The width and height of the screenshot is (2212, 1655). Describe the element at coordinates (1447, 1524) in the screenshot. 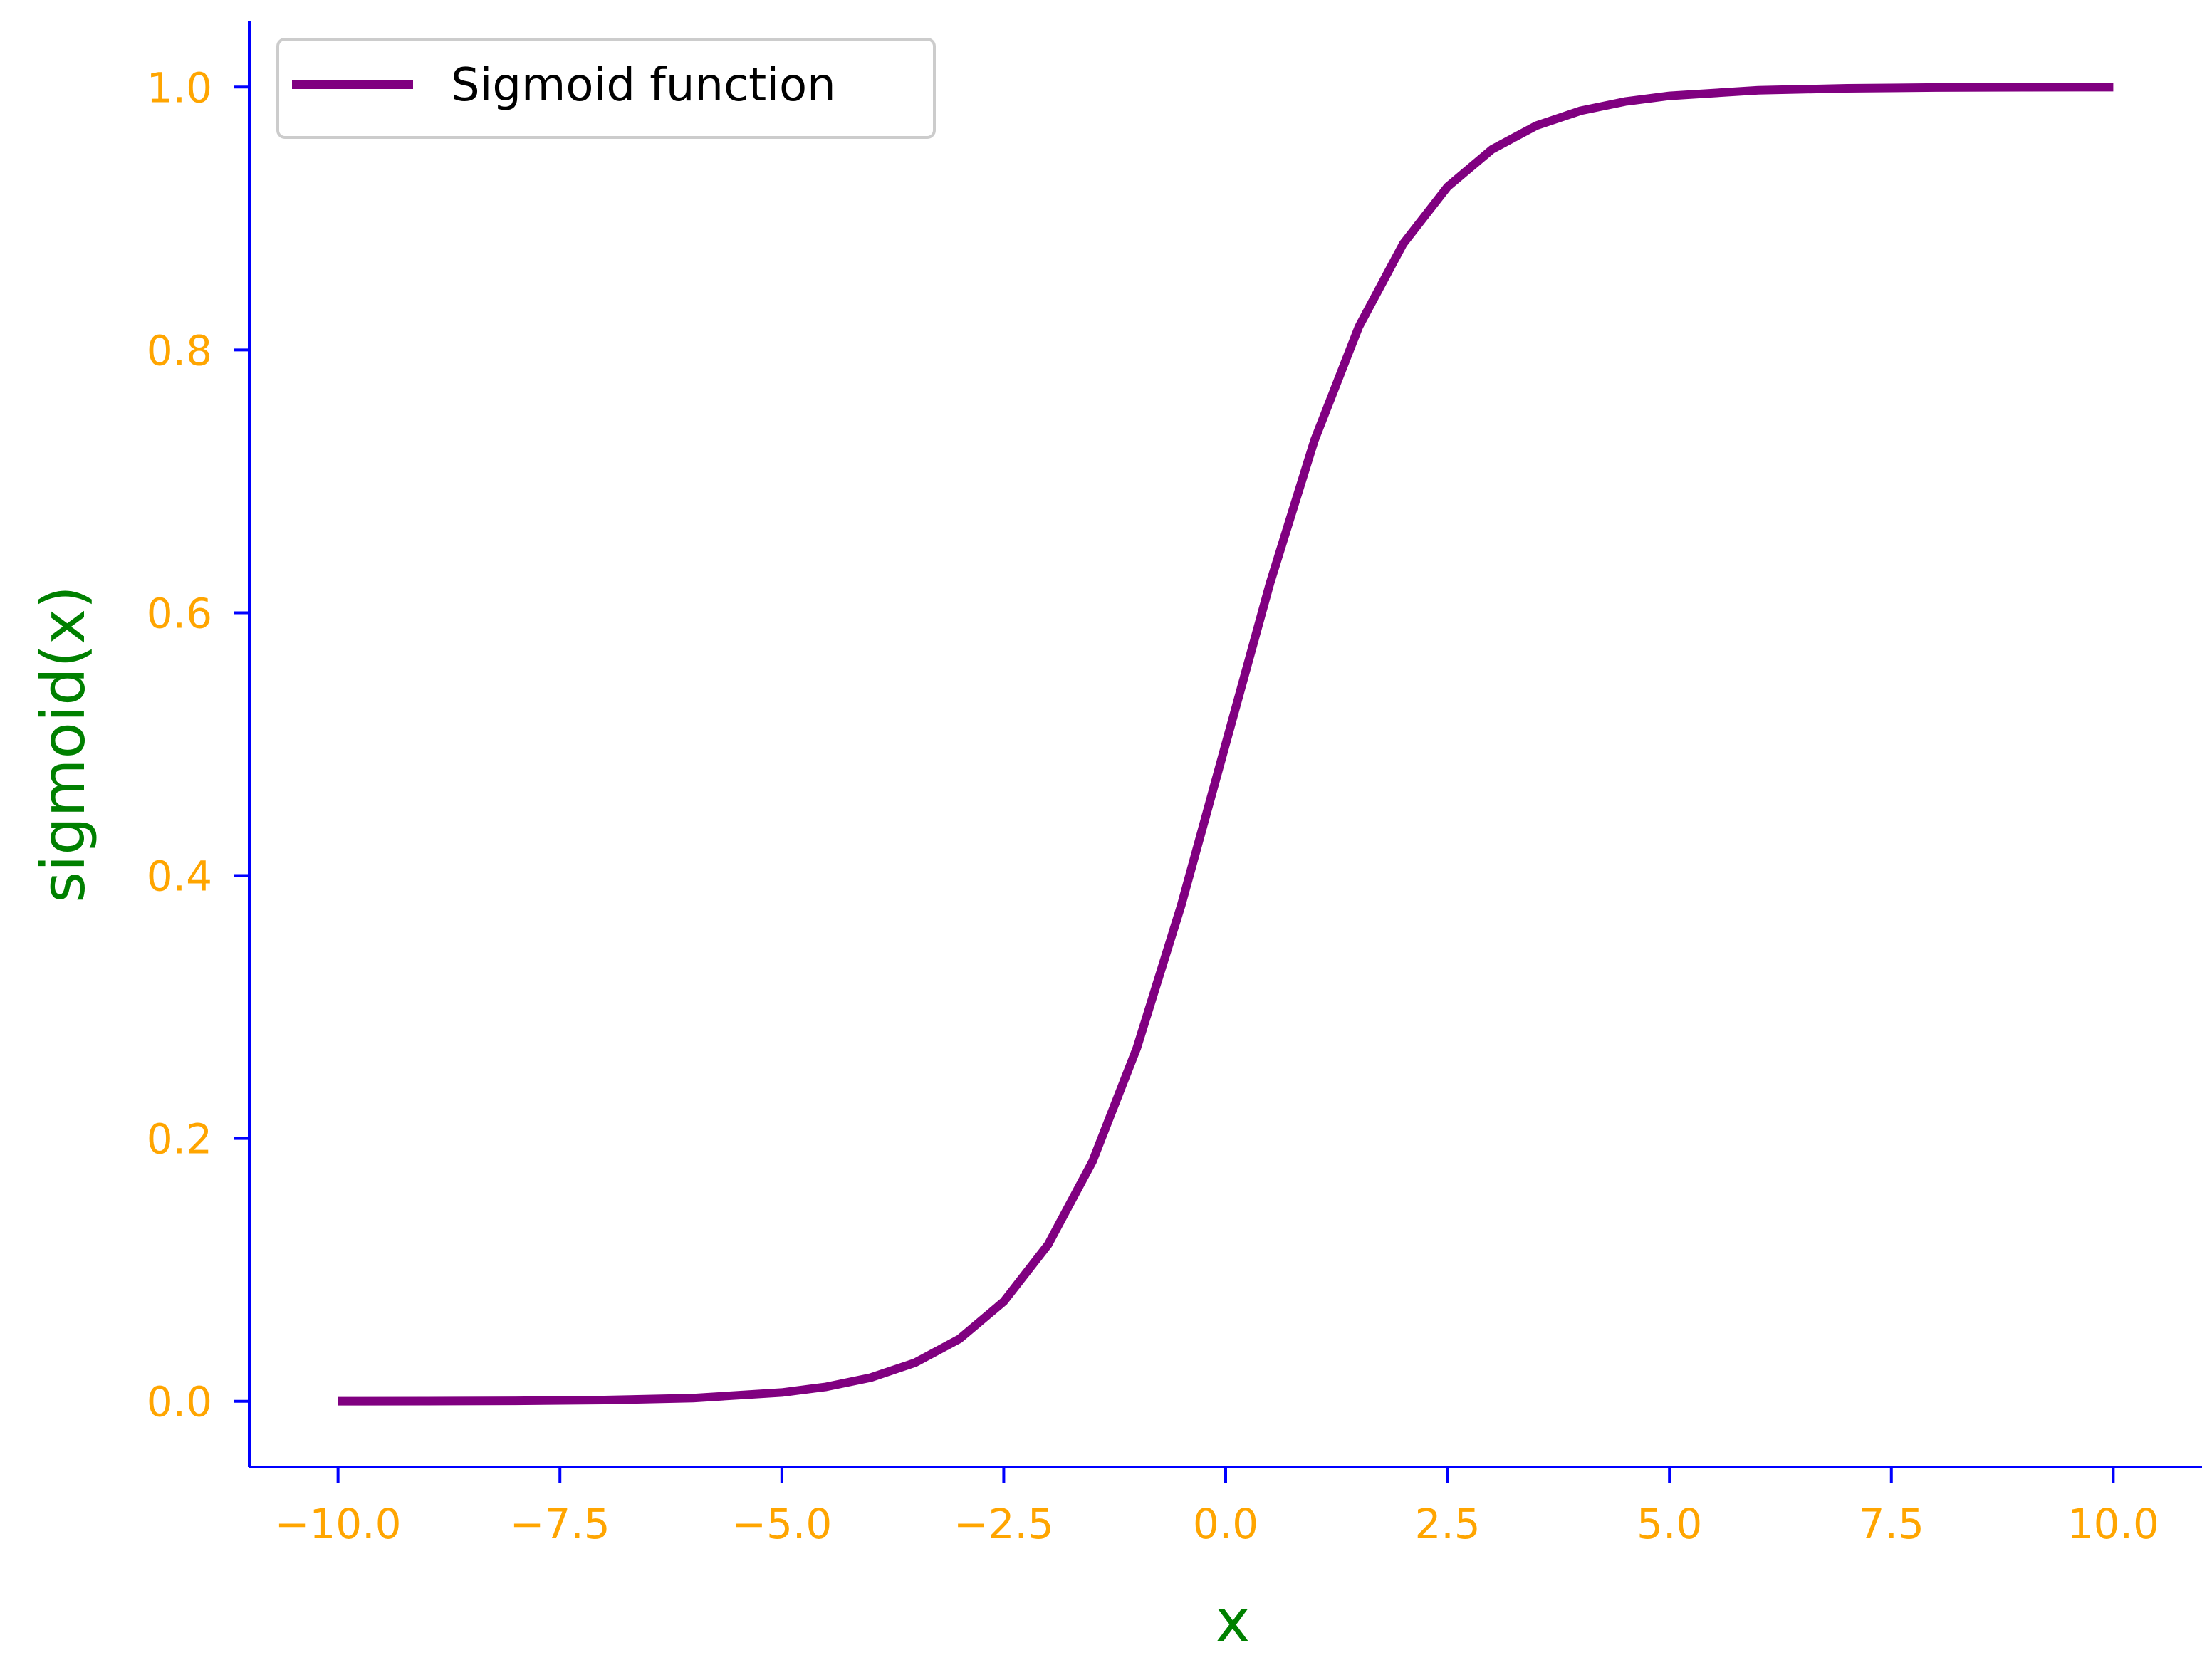

I see `x-tick-label: 2.5` at that location.